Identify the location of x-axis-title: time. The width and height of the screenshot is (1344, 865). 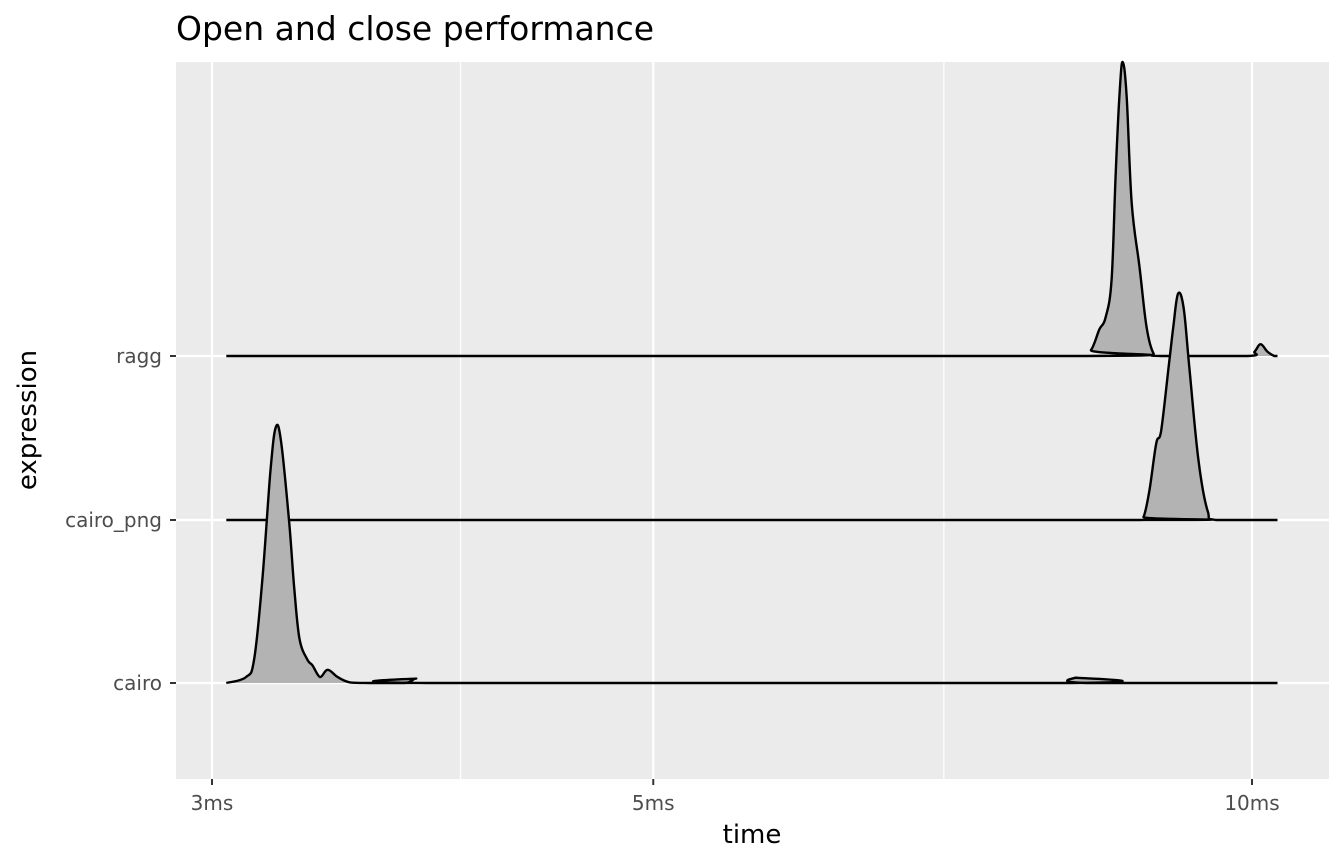
(752, 835).